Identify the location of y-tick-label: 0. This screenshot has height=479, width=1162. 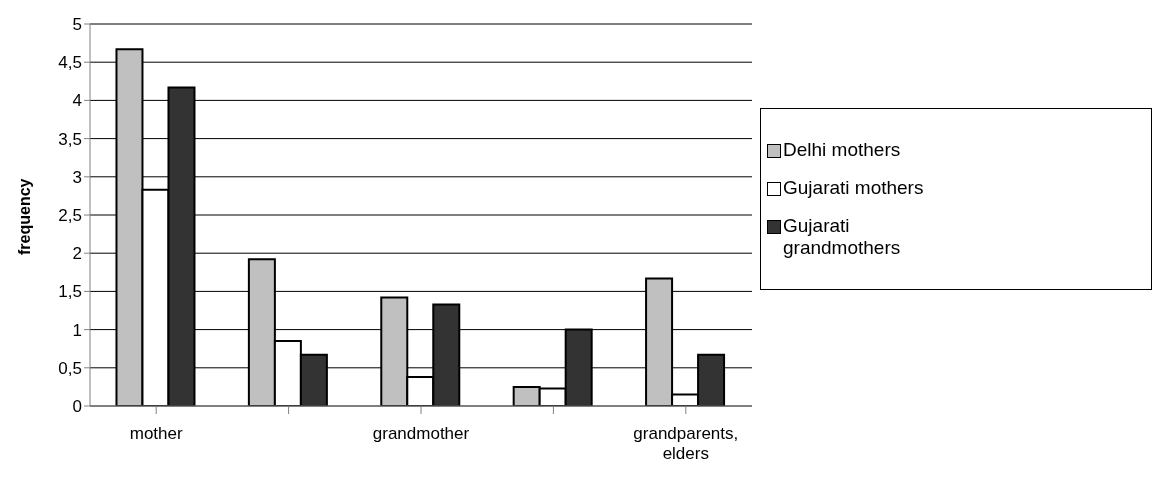
(77, 407).